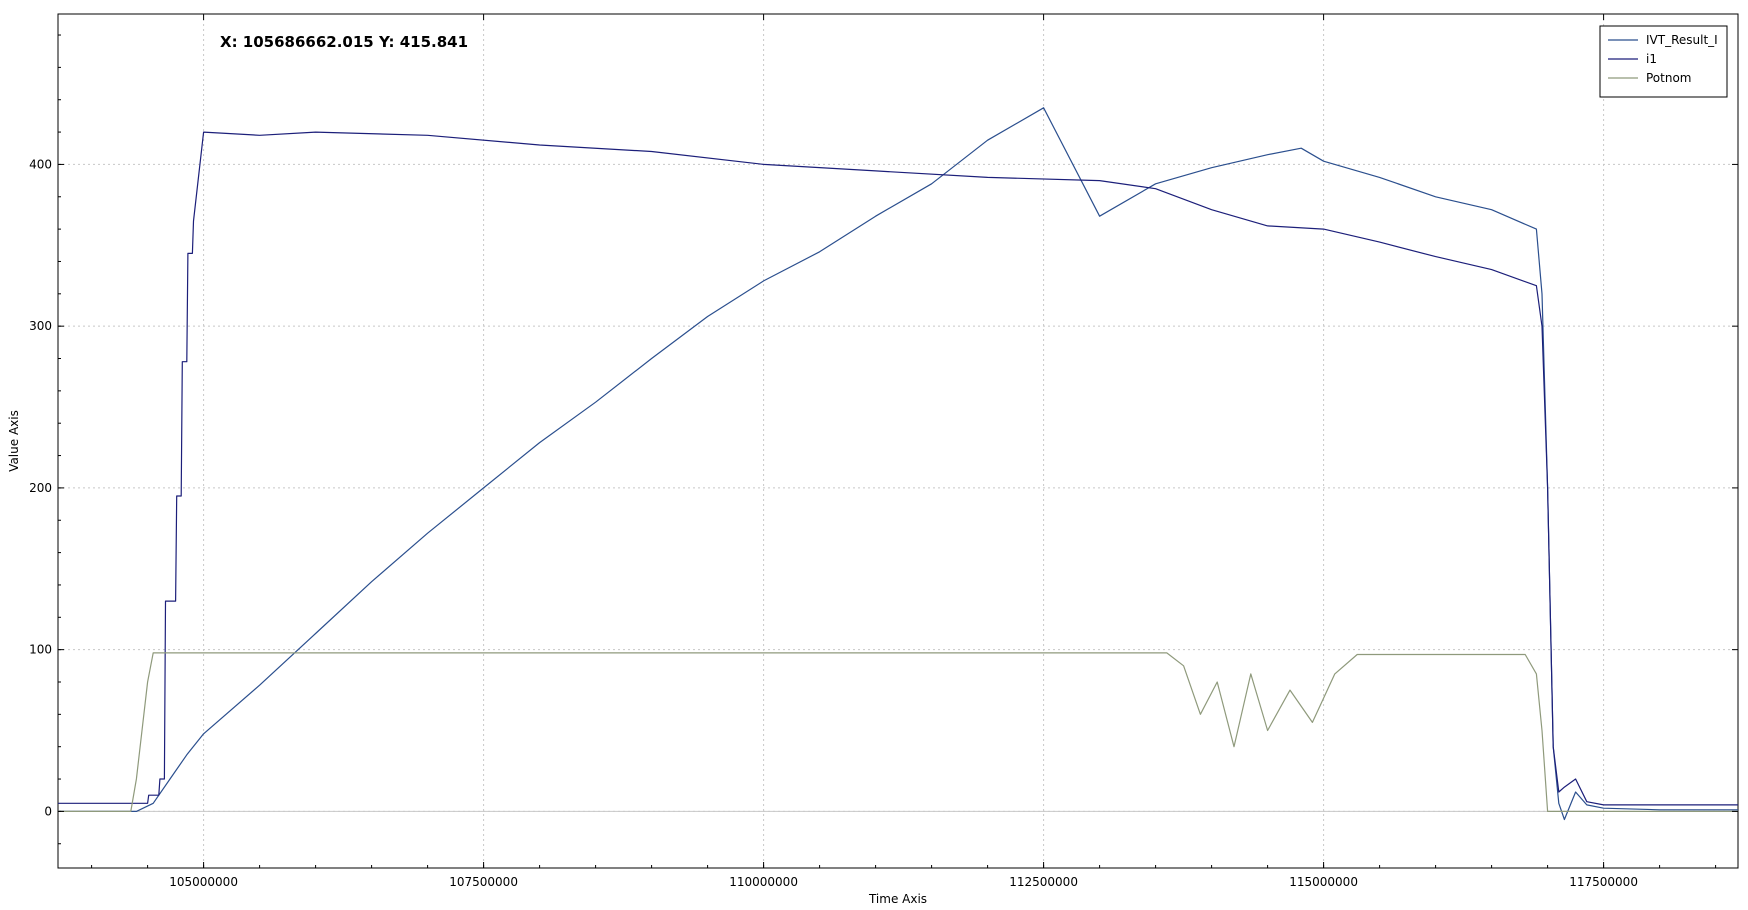 This screenshot has width=1748, height=910. Describe the element at coordinates (40, 164) in the screenshot. I see `y-tick-label: 400` at that location.